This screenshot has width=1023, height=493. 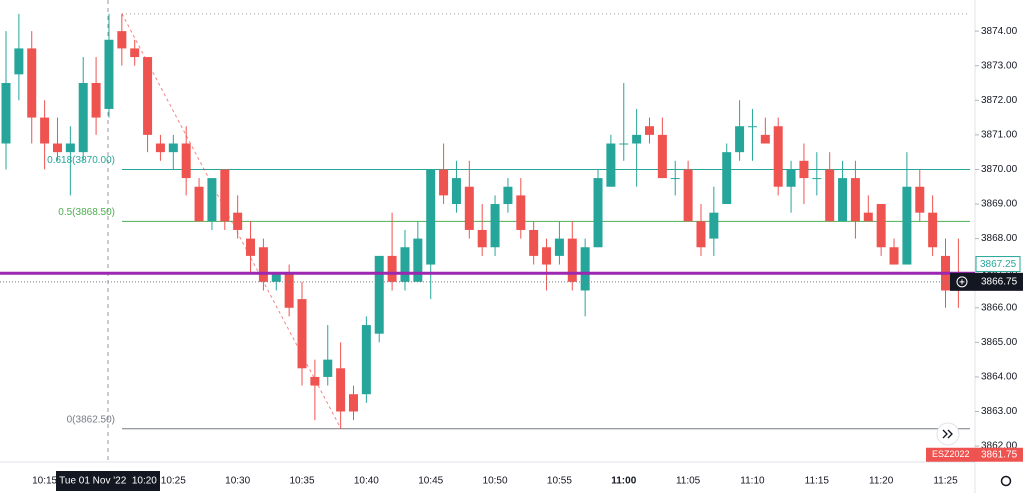 I want to click on symbol-tag-box, so click(x=974, y=454).